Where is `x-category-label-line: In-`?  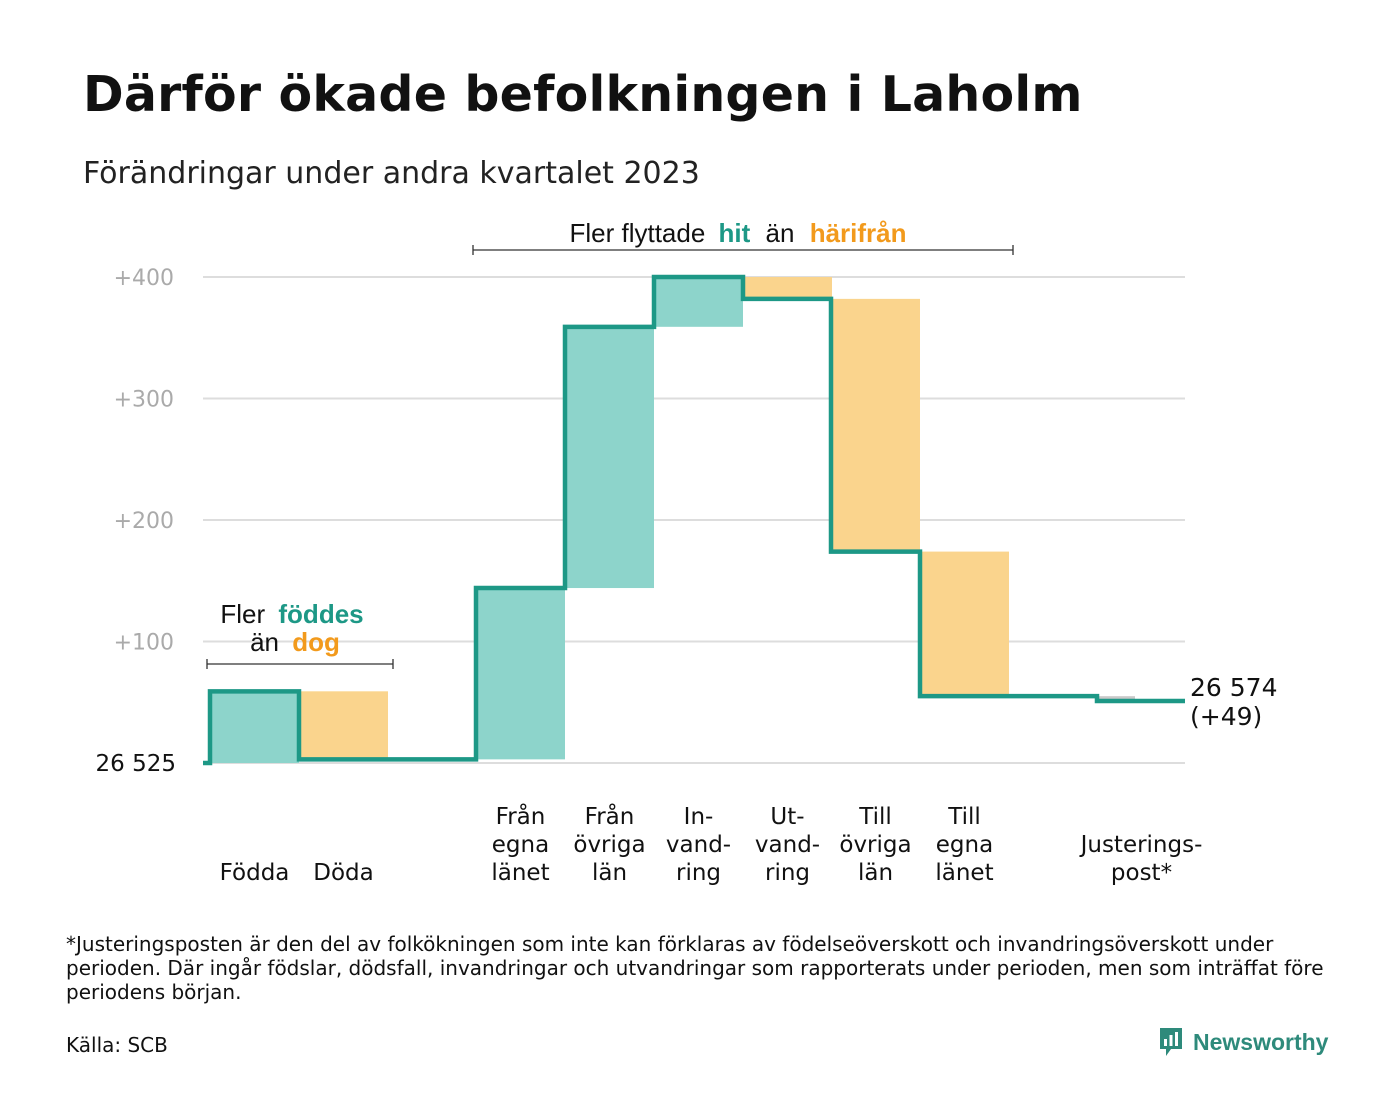 x-category-label-line: In- is located at coordinates (699, 817).